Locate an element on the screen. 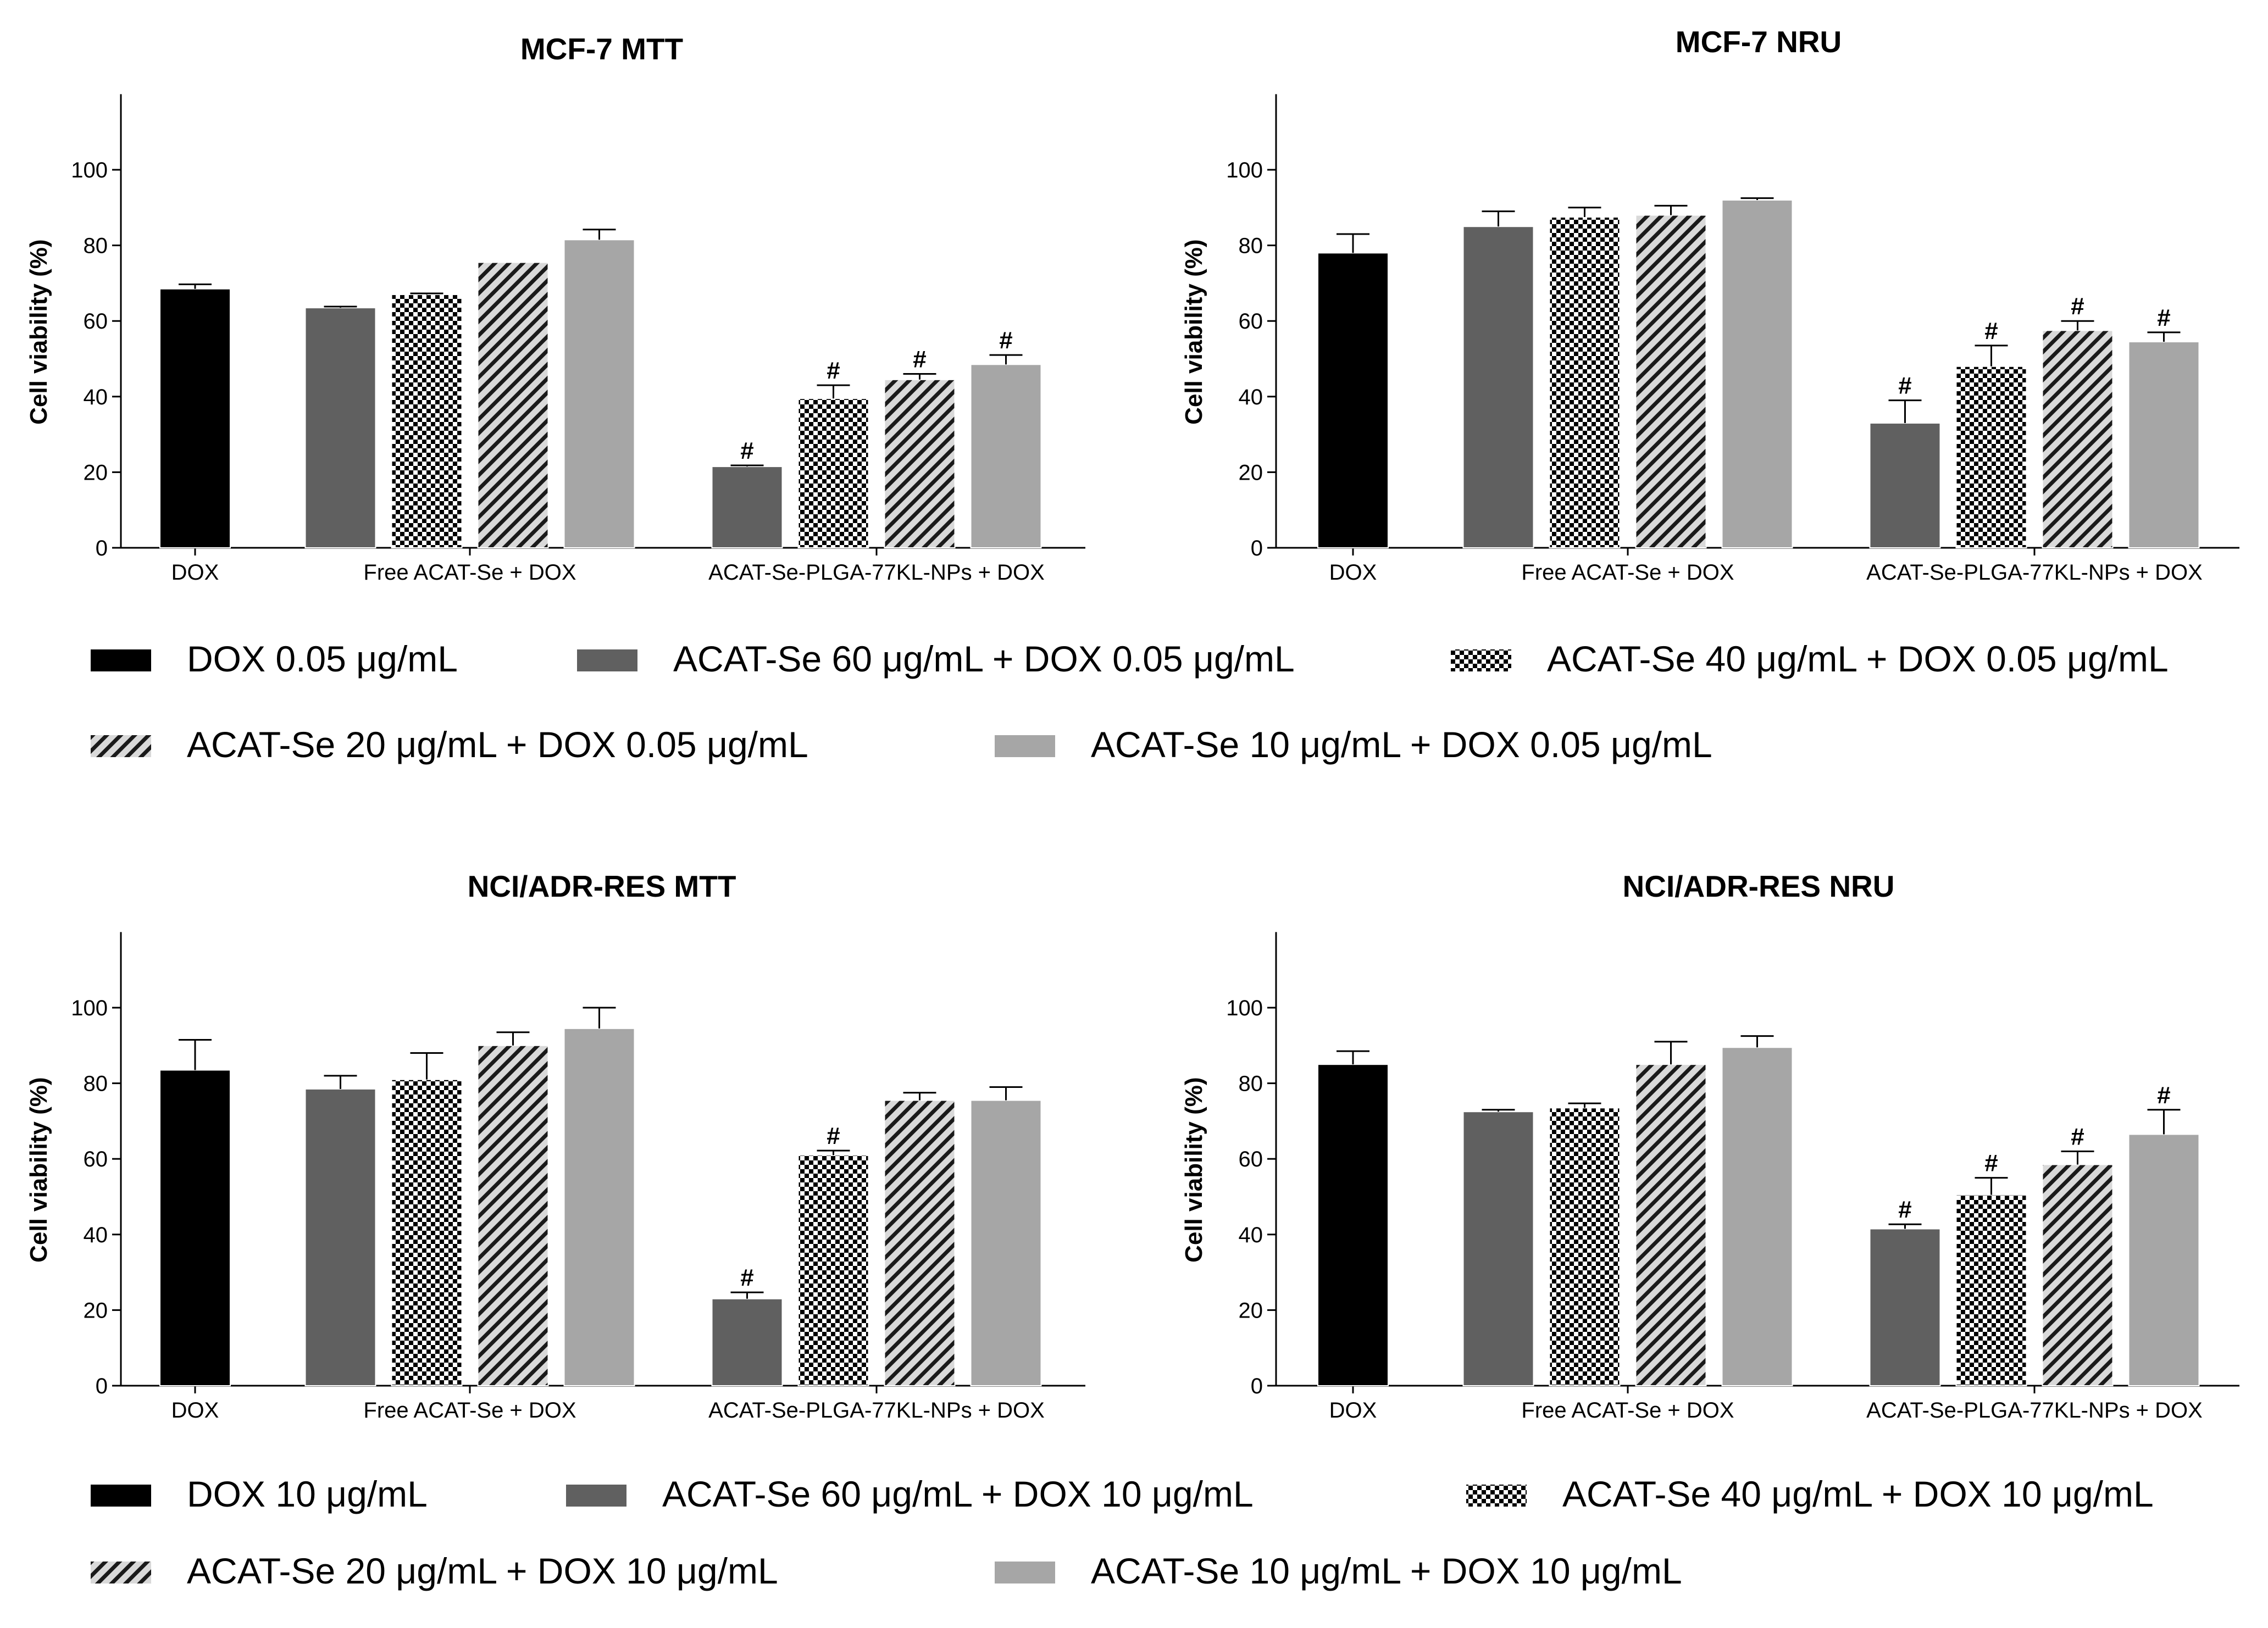  chart-title: MCF-7 MTT is located at coordinates (601, 49).